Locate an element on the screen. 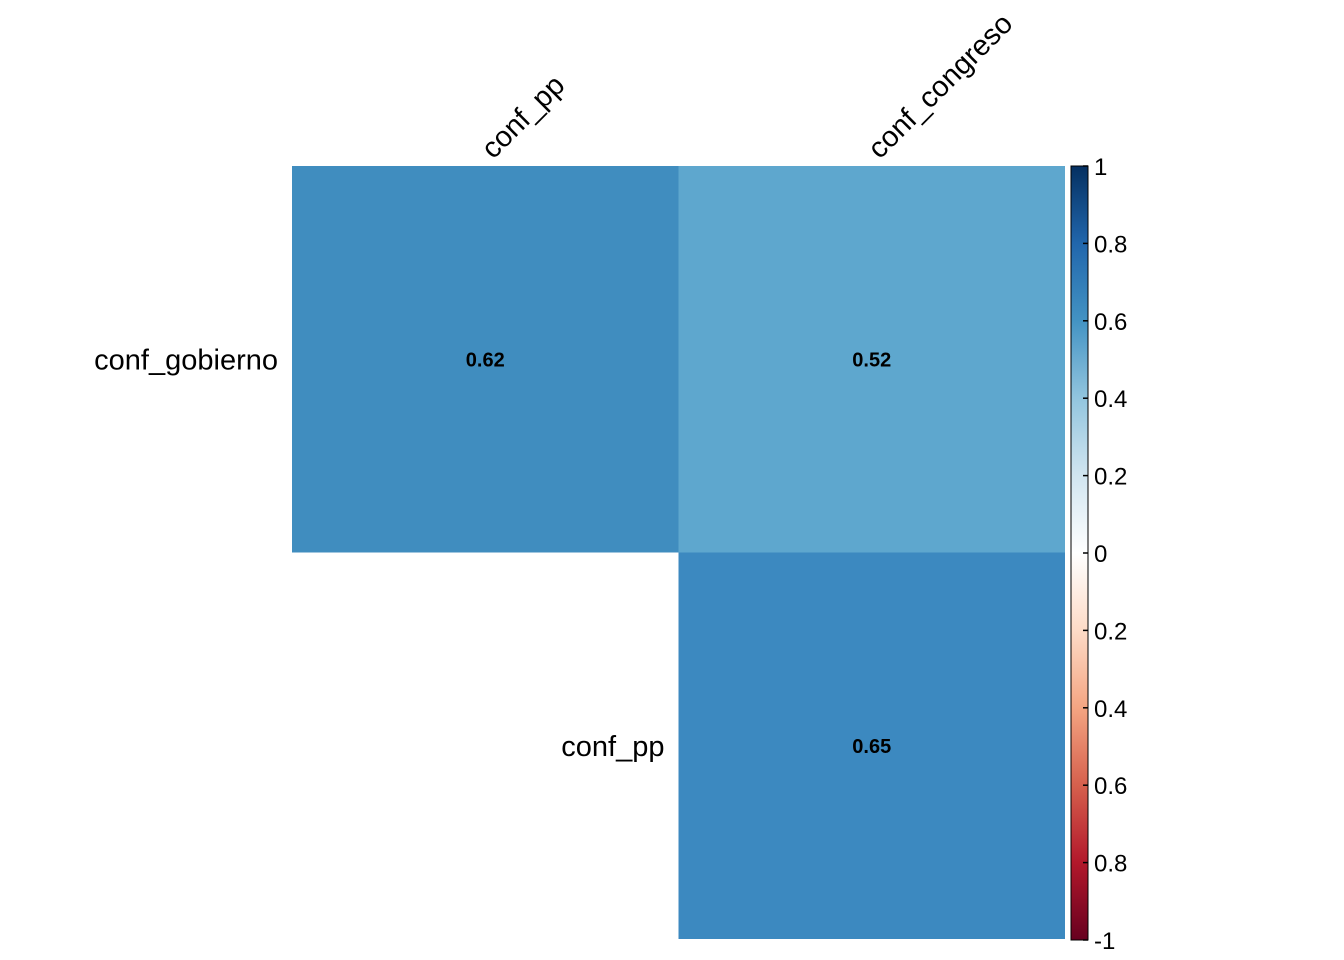 Image resolution: width=1344 pixels, height=960 pixels. colorbar-tick-label: 0 is located at coordinates (1100, 554).